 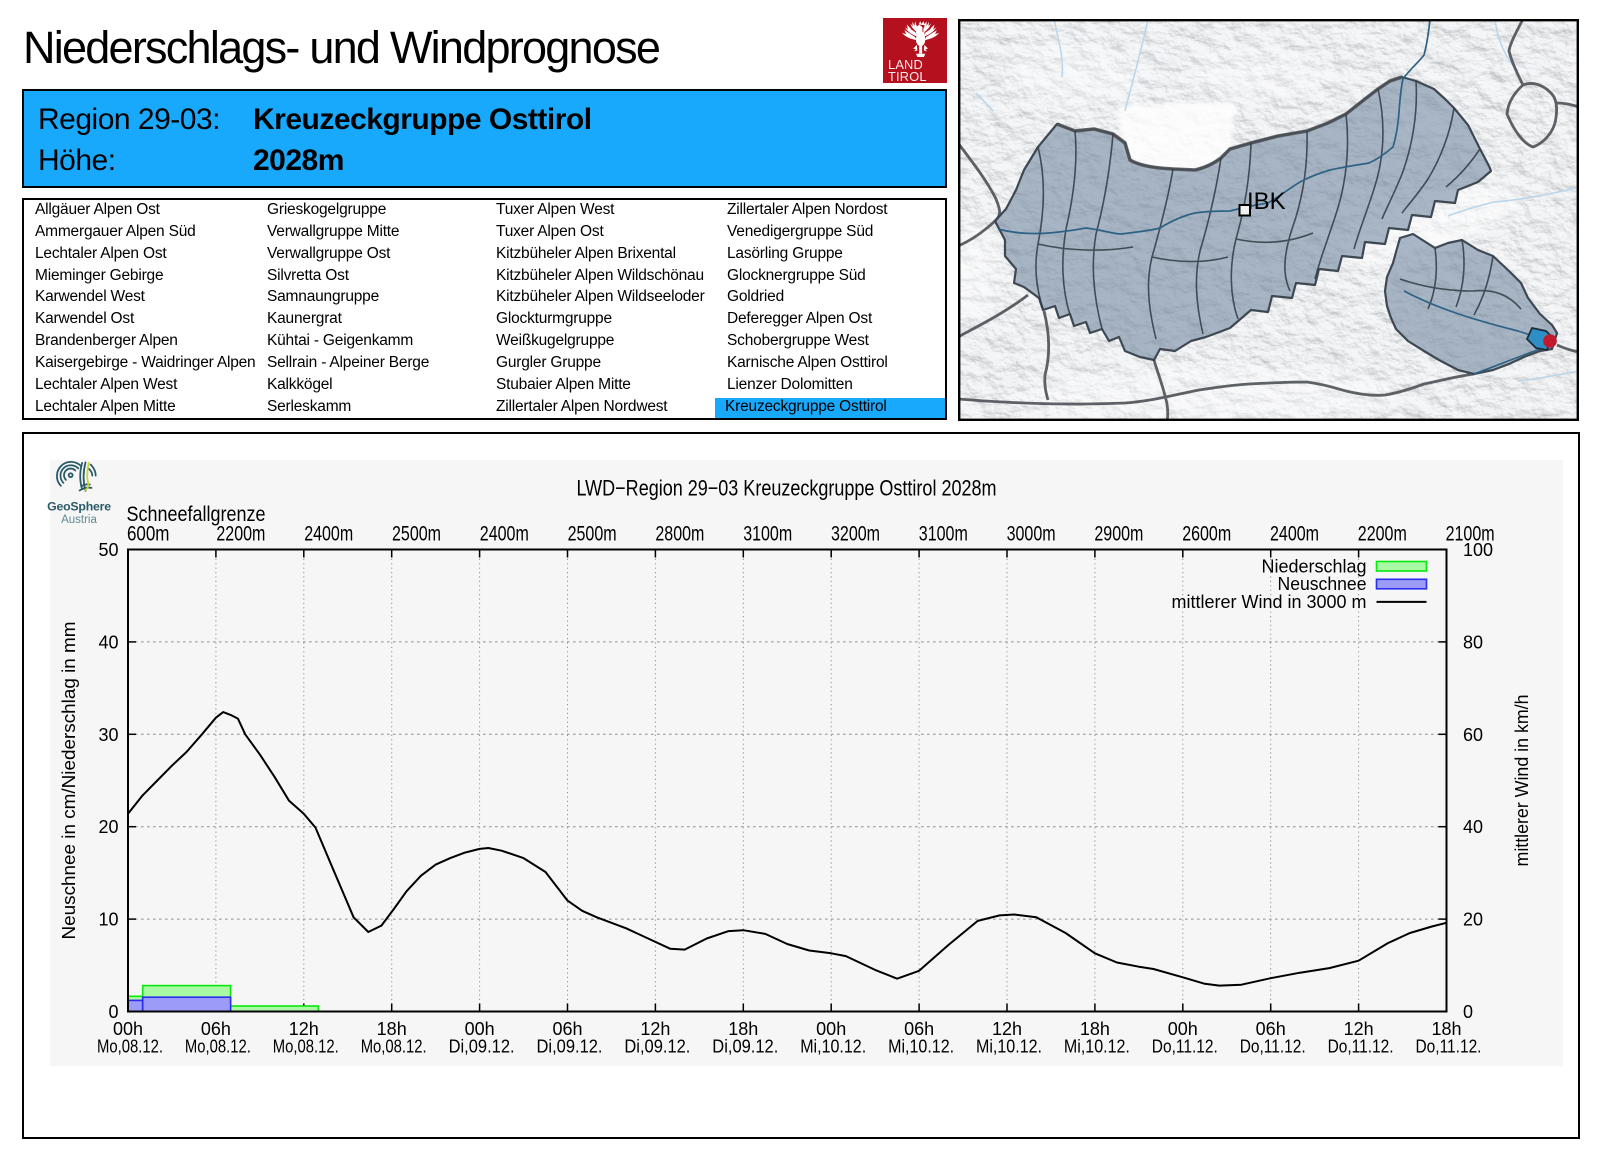 What do you see at coordinates (196, 514) in the screenshot?
I see `svg-text: Schneefallgrenze` at bounding box center [196, 514].